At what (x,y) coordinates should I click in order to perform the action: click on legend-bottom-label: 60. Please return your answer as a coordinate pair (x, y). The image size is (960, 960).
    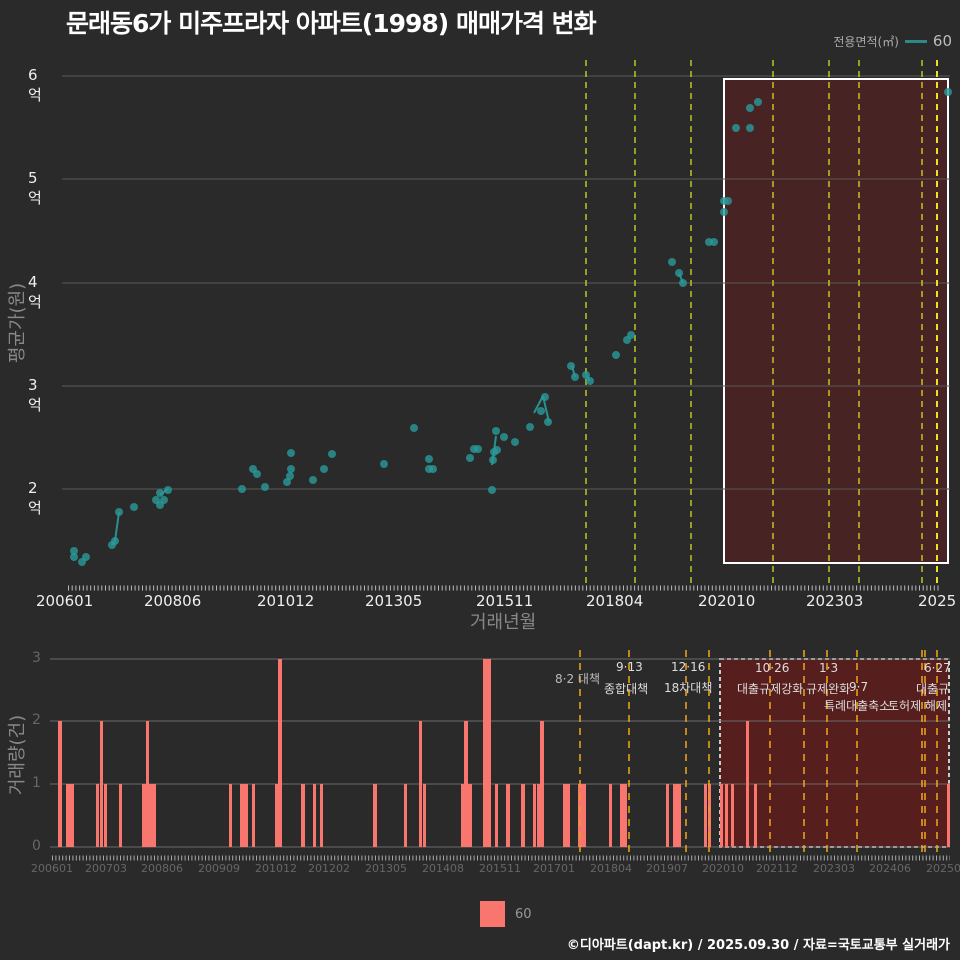
    Looking at the image, I should click on (523, 914).